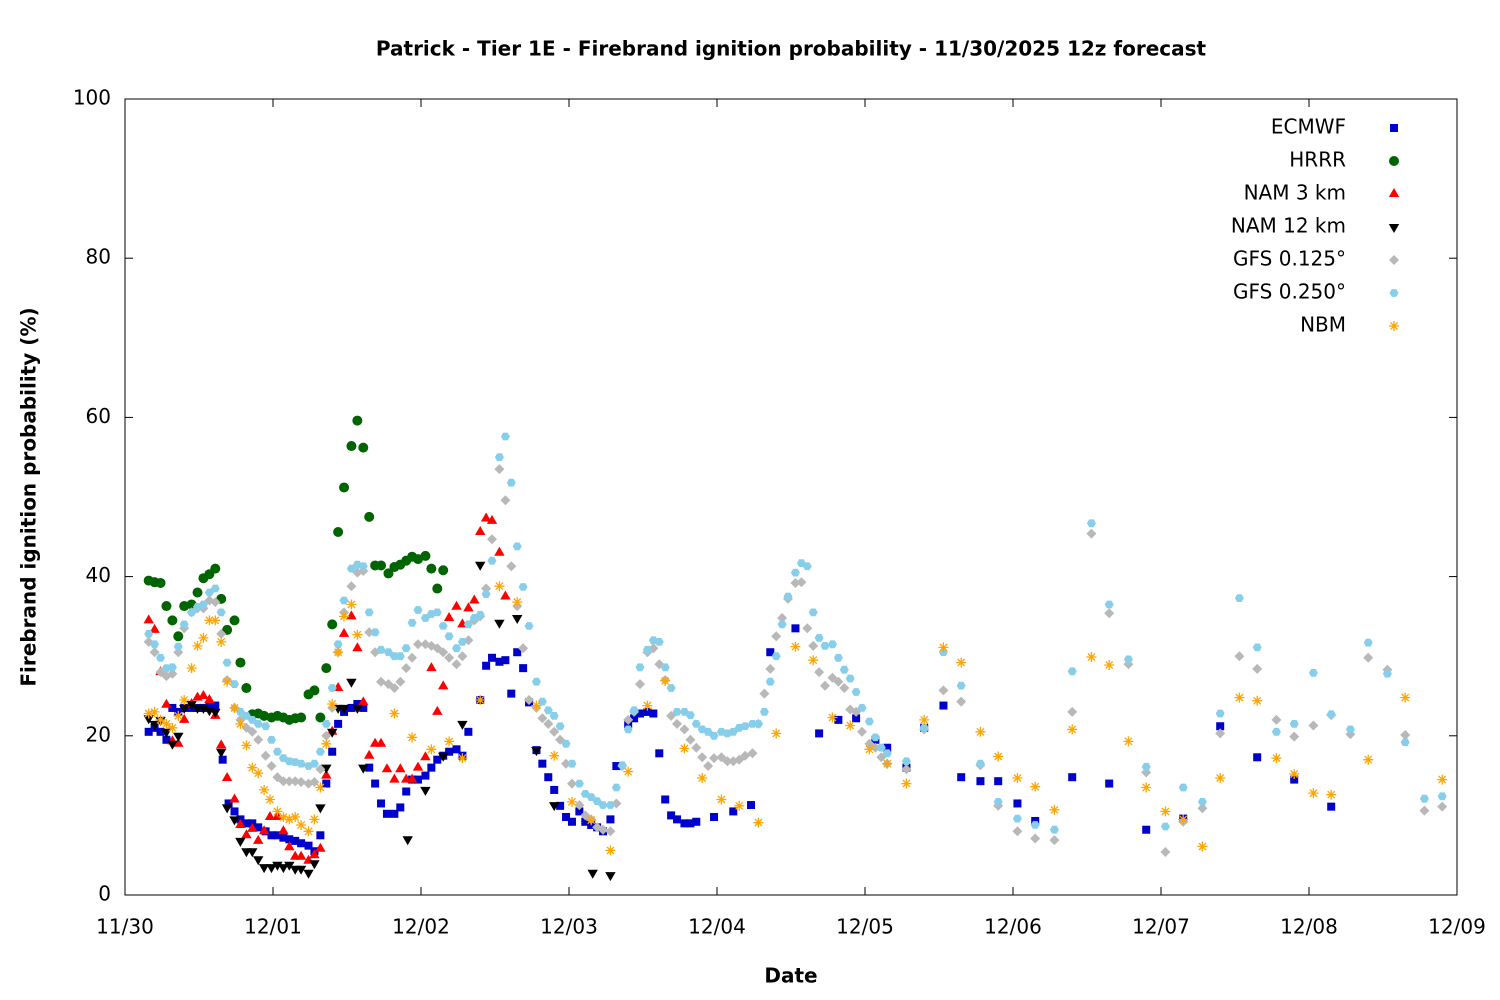 The height and width of the screenshot is (1000, 1500). What do you see at coordinates (1309, 927) in the screenshot?
I see `x-tick-label: 12/08` at bounding box center [1309, 927].